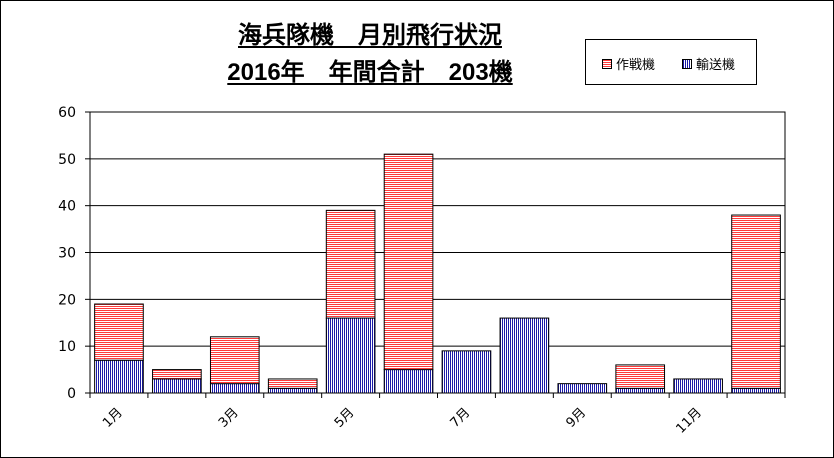 The height and width of the screenshot is (458, 834). I want to click on x-tick-label: 7月, so click(461, 418).